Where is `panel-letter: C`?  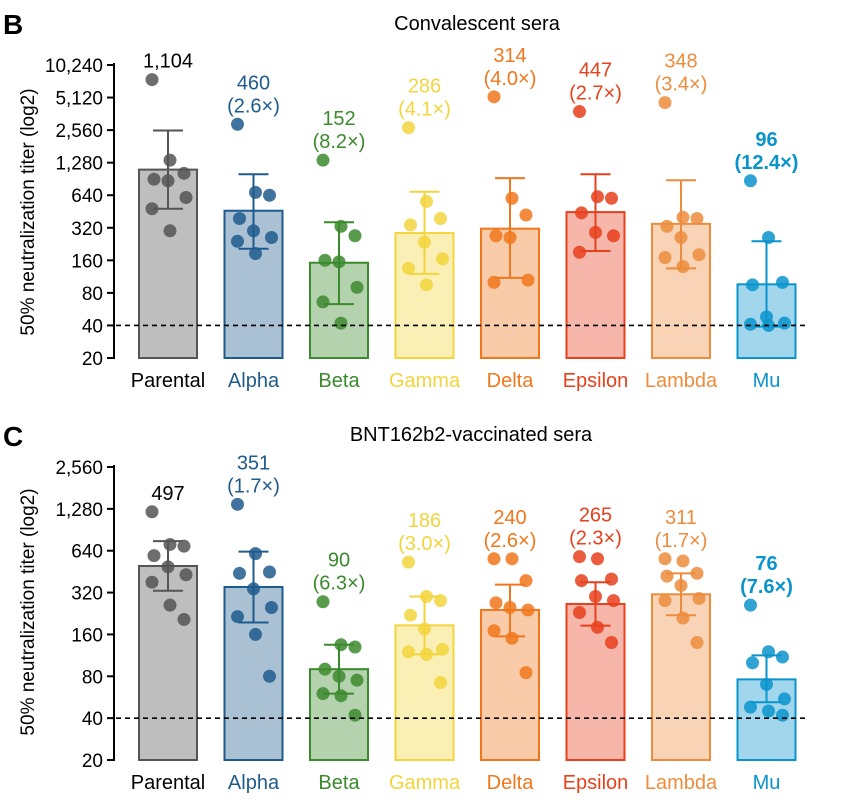
panel-letter: C is located at coordinates (13, 436).